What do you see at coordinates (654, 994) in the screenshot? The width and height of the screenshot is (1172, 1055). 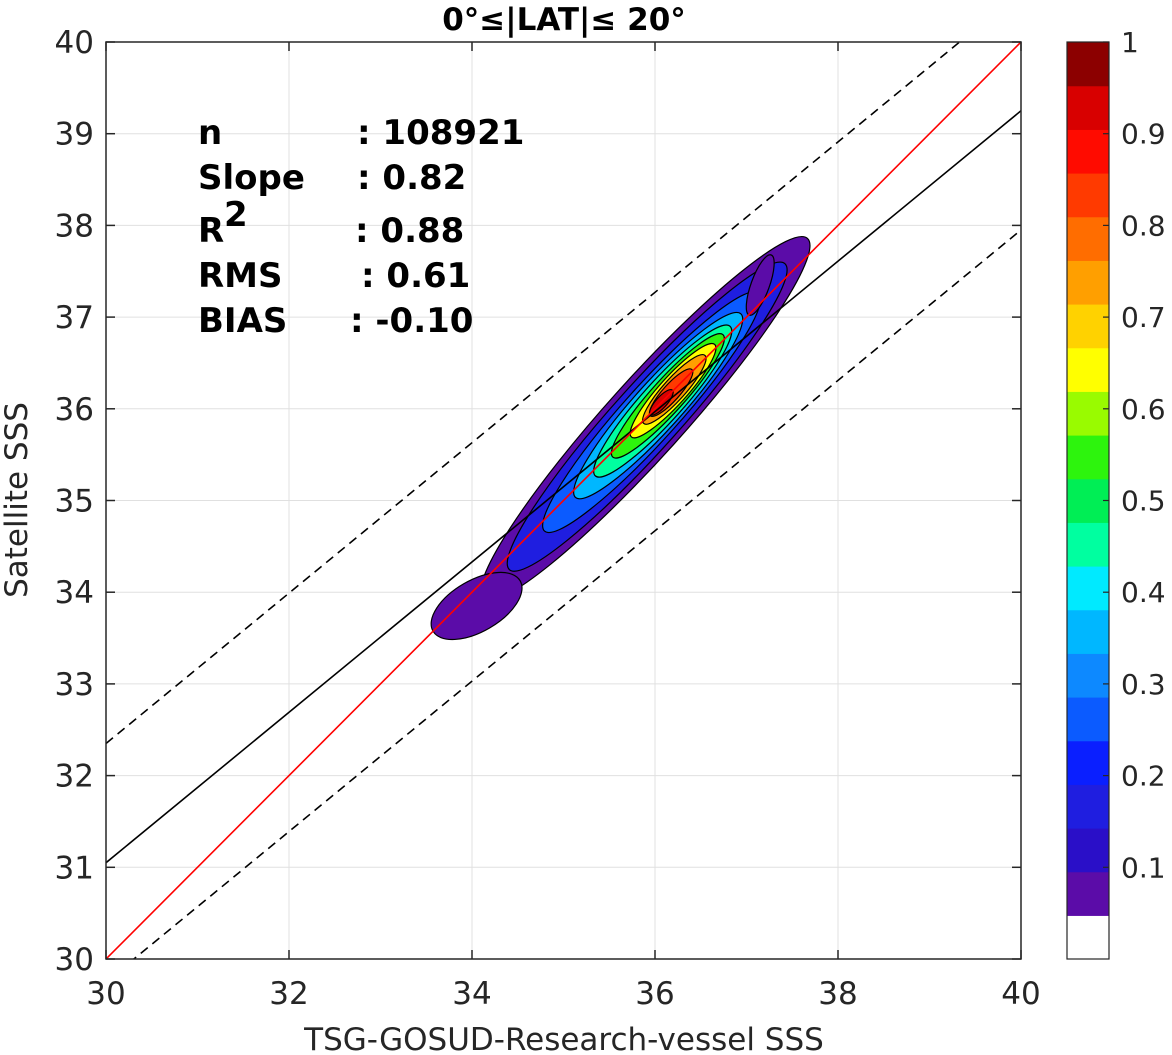 I see `x-tick-label: 36` at bounding box center [654, 994].